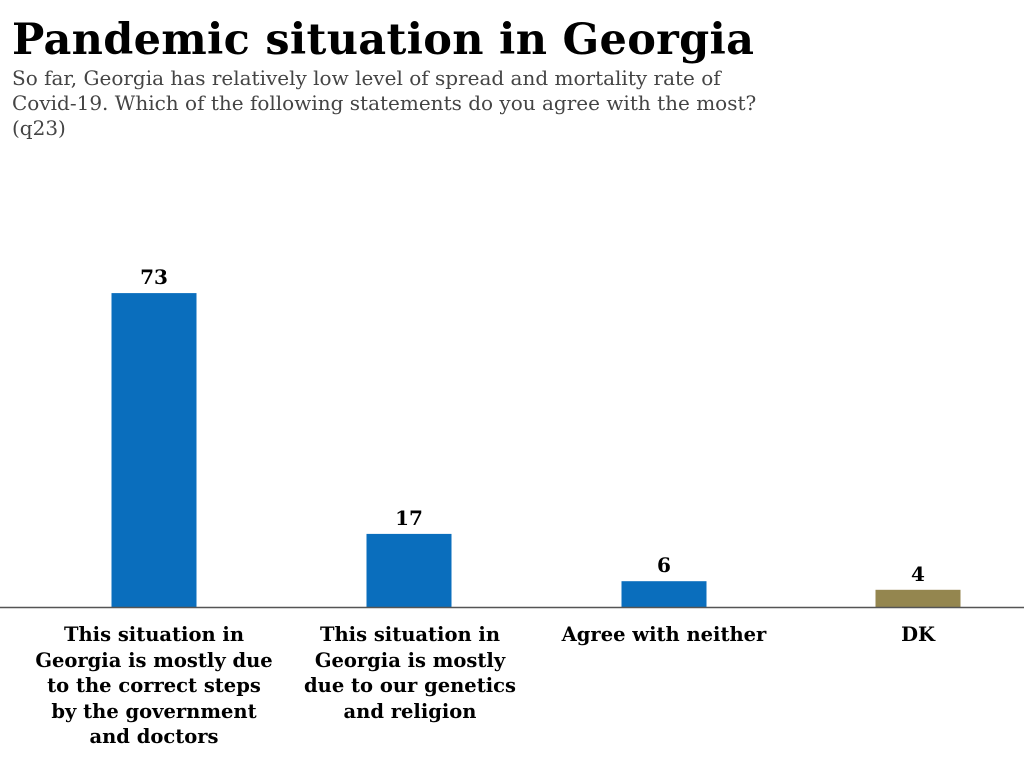  Describe the element at coordinates (664, 594) in the screenshot. I see `bar-agree-neither` at that location.